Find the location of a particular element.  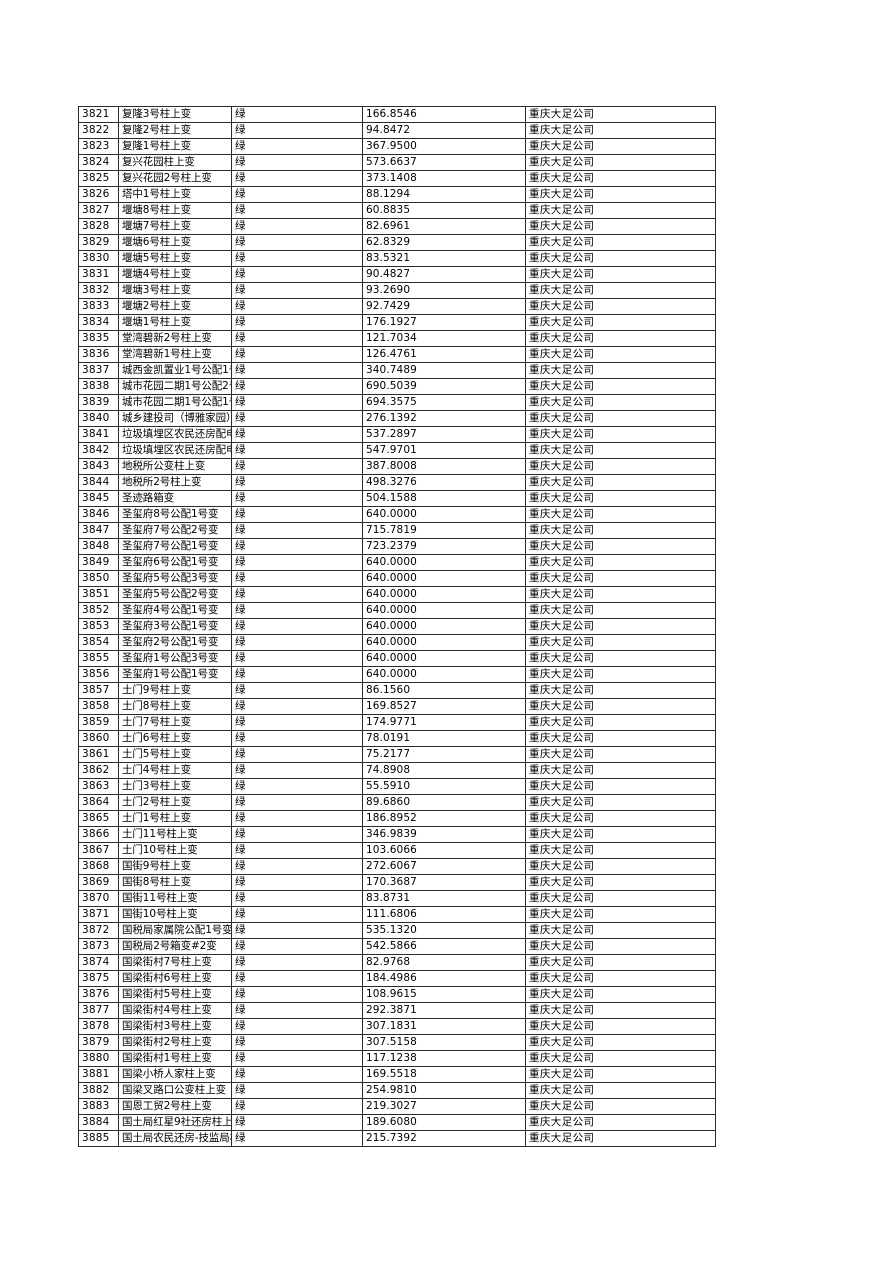

cell-equipment-name: 堰塘1号柱上变 is located at coordinates (175, 322).